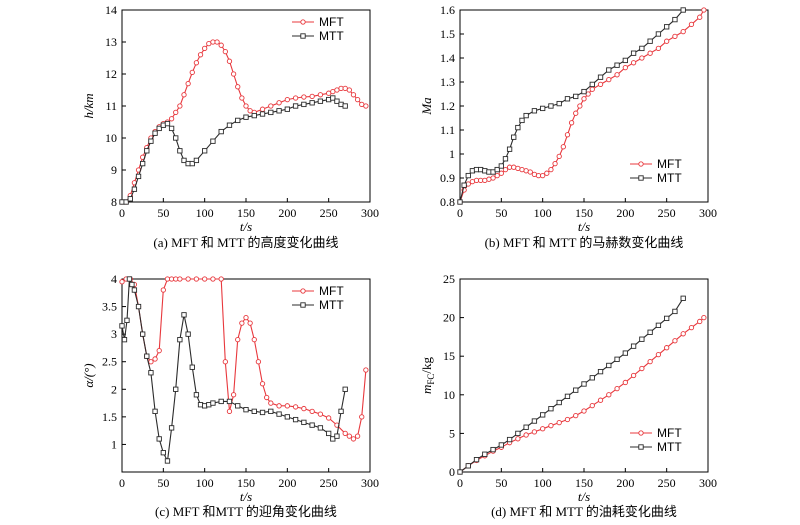 The image size is (800, 525). I want to click on legend-label-mtt: MTT, so click(331, 305).